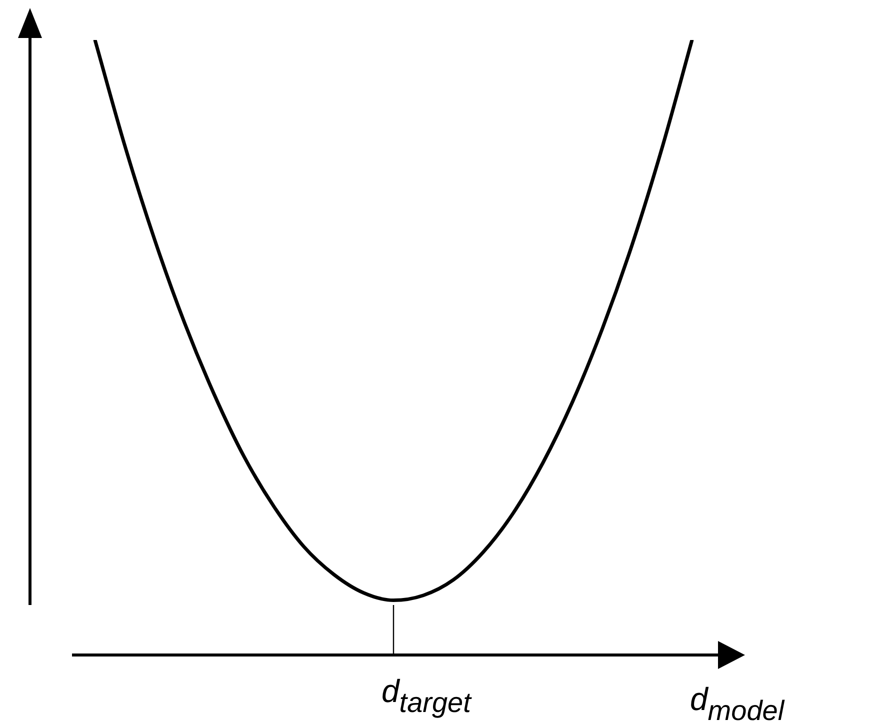 This screenshot has height=726, width=875. I want to click on x-axis-title: d$_{model}$, so click(737, 703).